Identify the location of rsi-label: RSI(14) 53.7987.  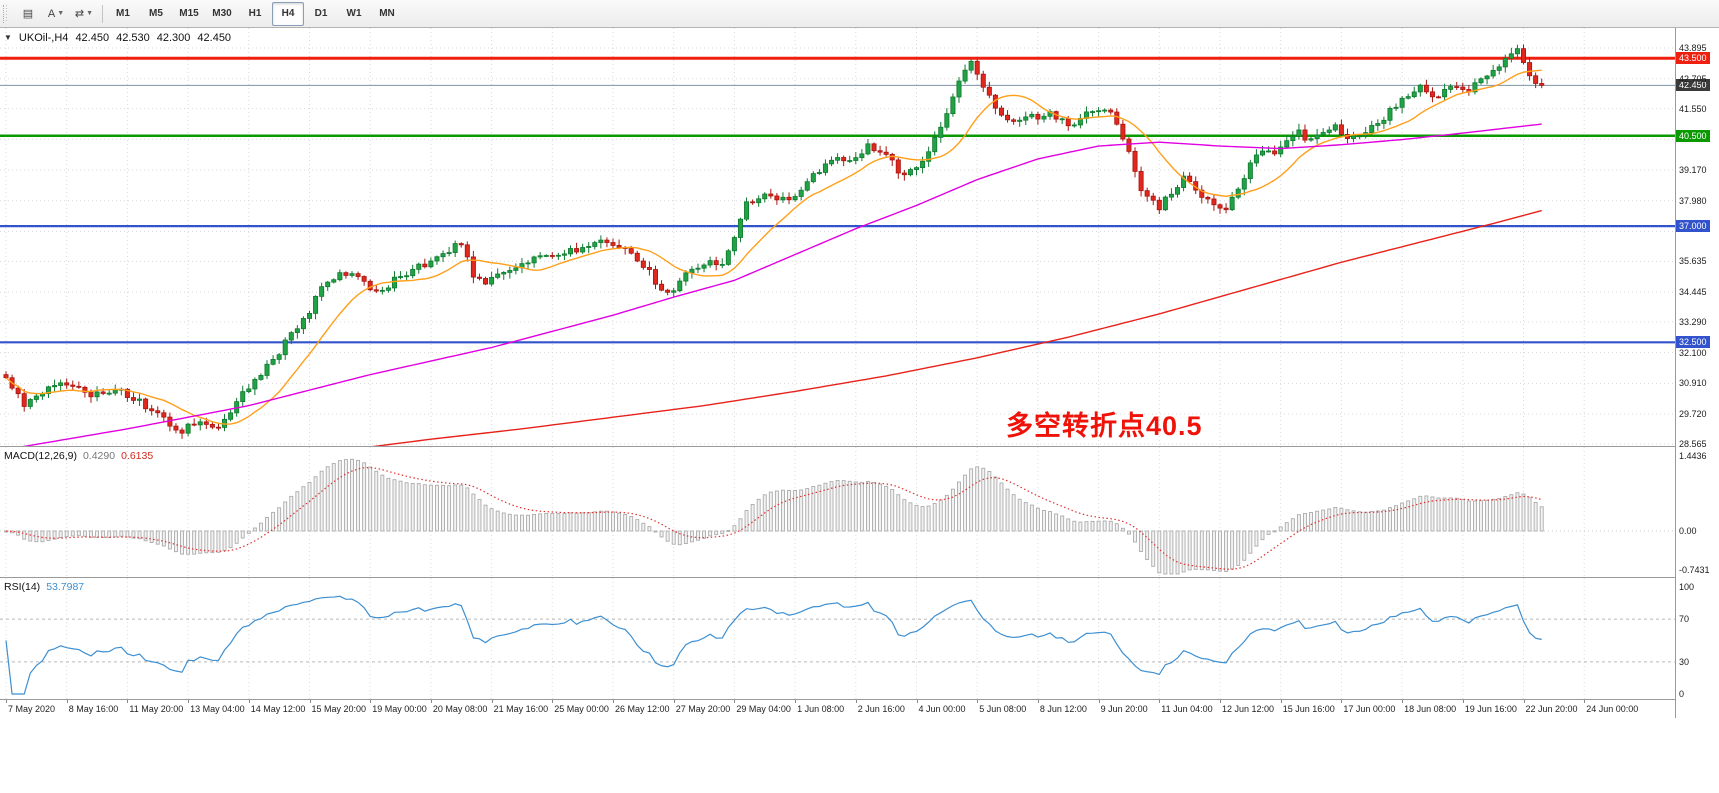
(44, 587).